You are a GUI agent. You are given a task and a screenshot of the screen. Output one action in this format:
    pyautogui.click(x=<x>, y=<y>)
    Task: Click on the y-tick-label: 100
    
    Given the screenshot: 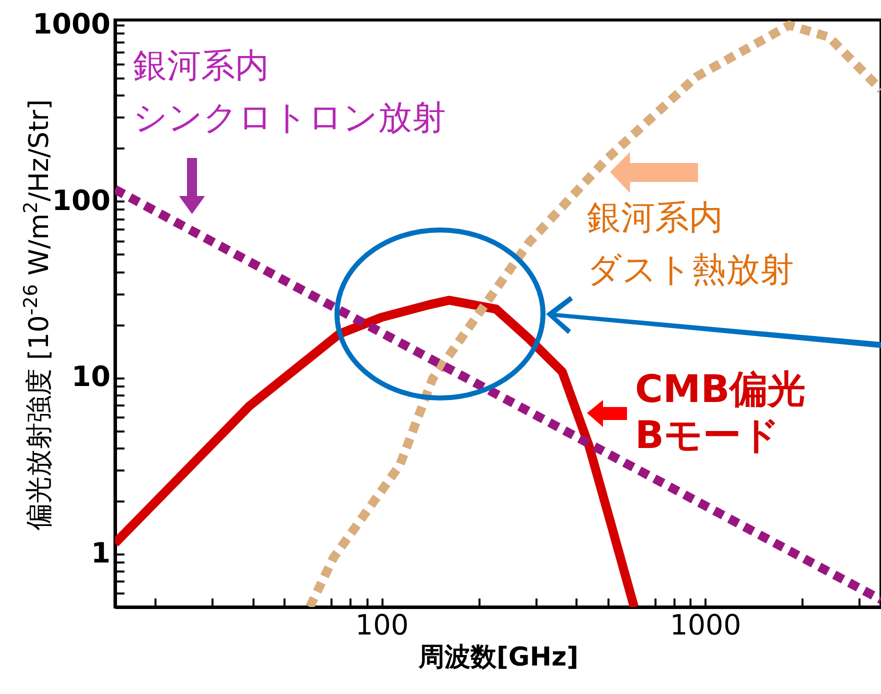 What is the action you would take?
    pyautogui.click(x=81, y=200)
    